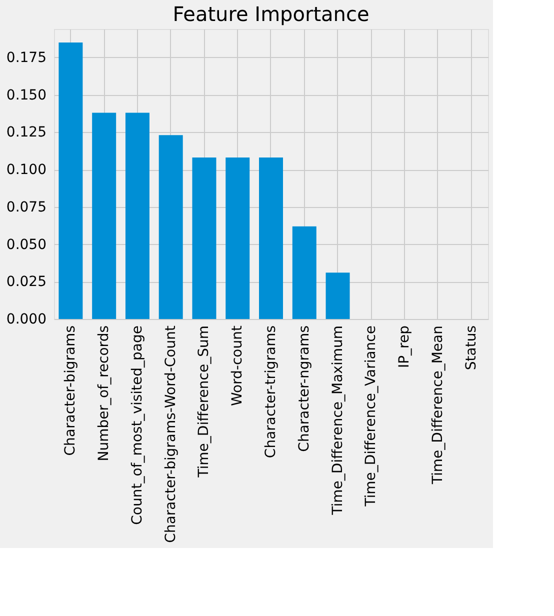  What do you see at coordinates (26, 207) in the screenshot?
I see `y-tick-label: 0.075` at bounding box center [26, 207].